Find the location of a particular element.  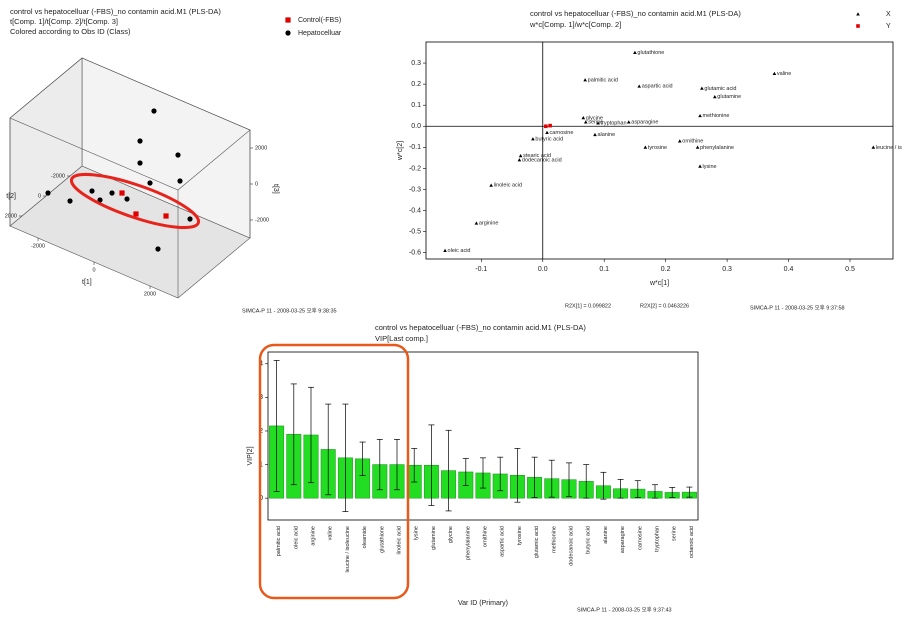

x-tick-label: dodecanoic acid is located at coordinates (571, 546).